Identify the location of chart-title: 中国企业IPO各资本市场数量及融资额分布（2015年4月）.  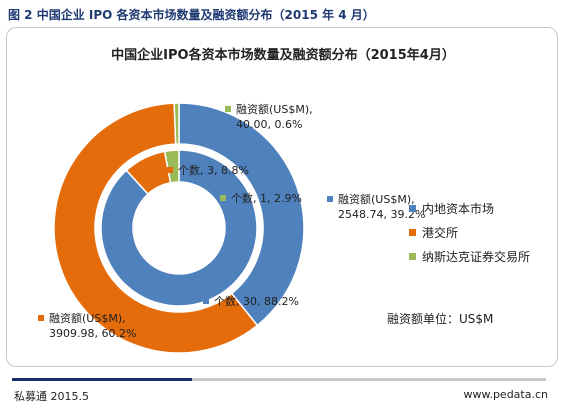
(283, 55).